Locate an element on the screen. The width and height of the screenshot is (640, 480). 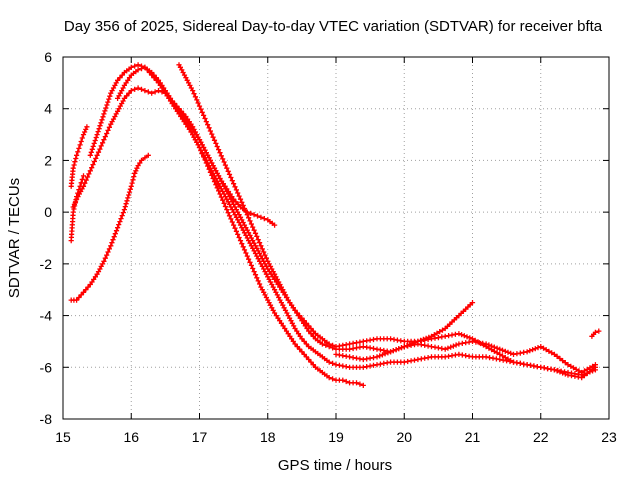
x-tick-label: 16 is located at coordinates (131, 437).